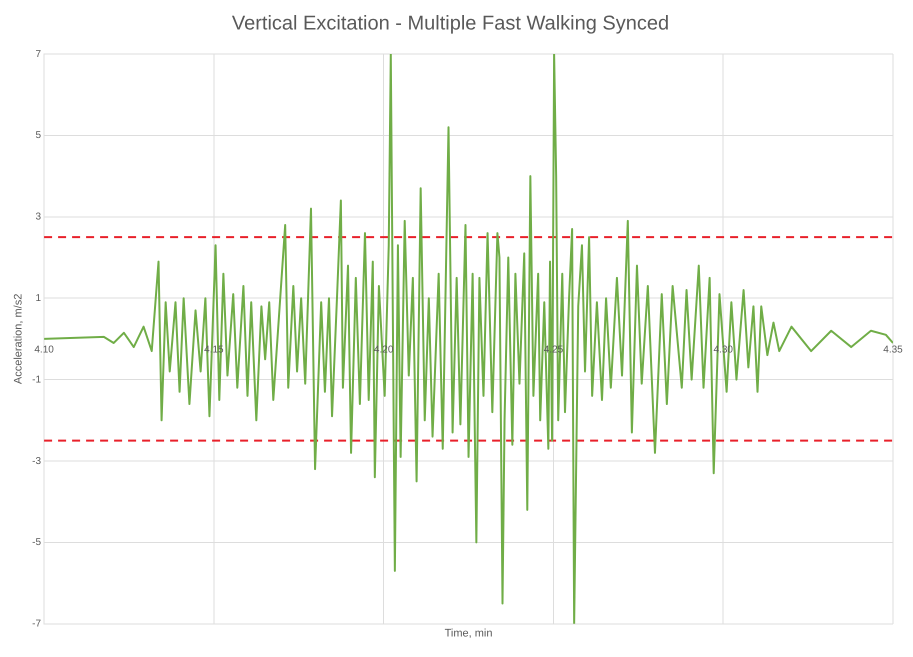 The image size is (913, 657). Describe the element at coordinates (39, 217) in the screenshot. I see `y-tick-label: 3` at that location.